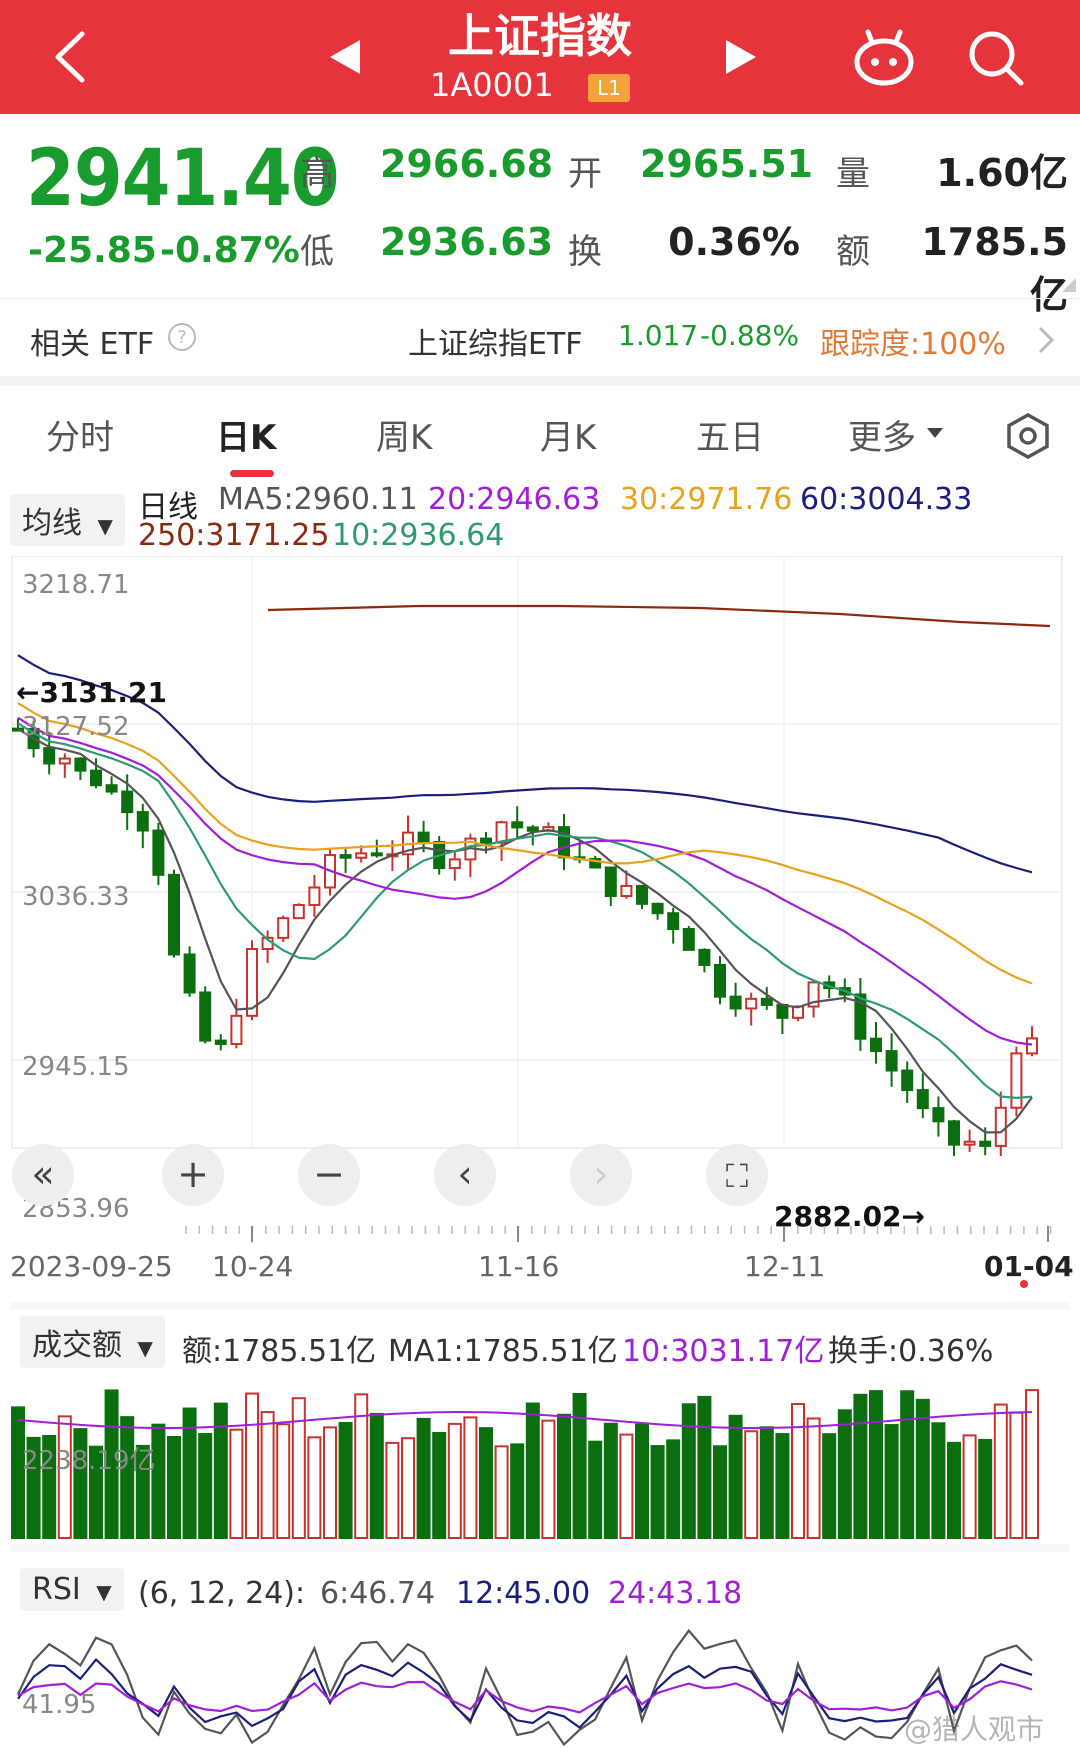 The width and height of the screenshot is (1080, 1752). Describe the element at coordinates (886, 499) in the screenshot. I see `ma60-value: 60:3004.33` at that location.